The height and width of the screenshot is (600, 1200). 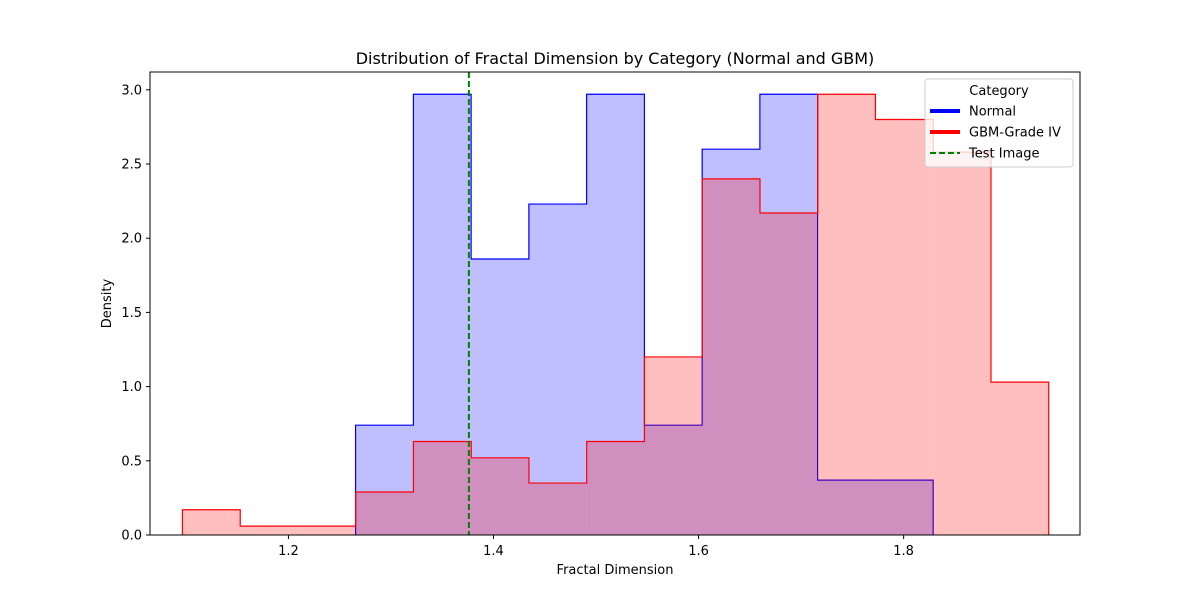 I want to click on legend-entry-label: GBM-Grade IV, so click(x=1015, y=133).